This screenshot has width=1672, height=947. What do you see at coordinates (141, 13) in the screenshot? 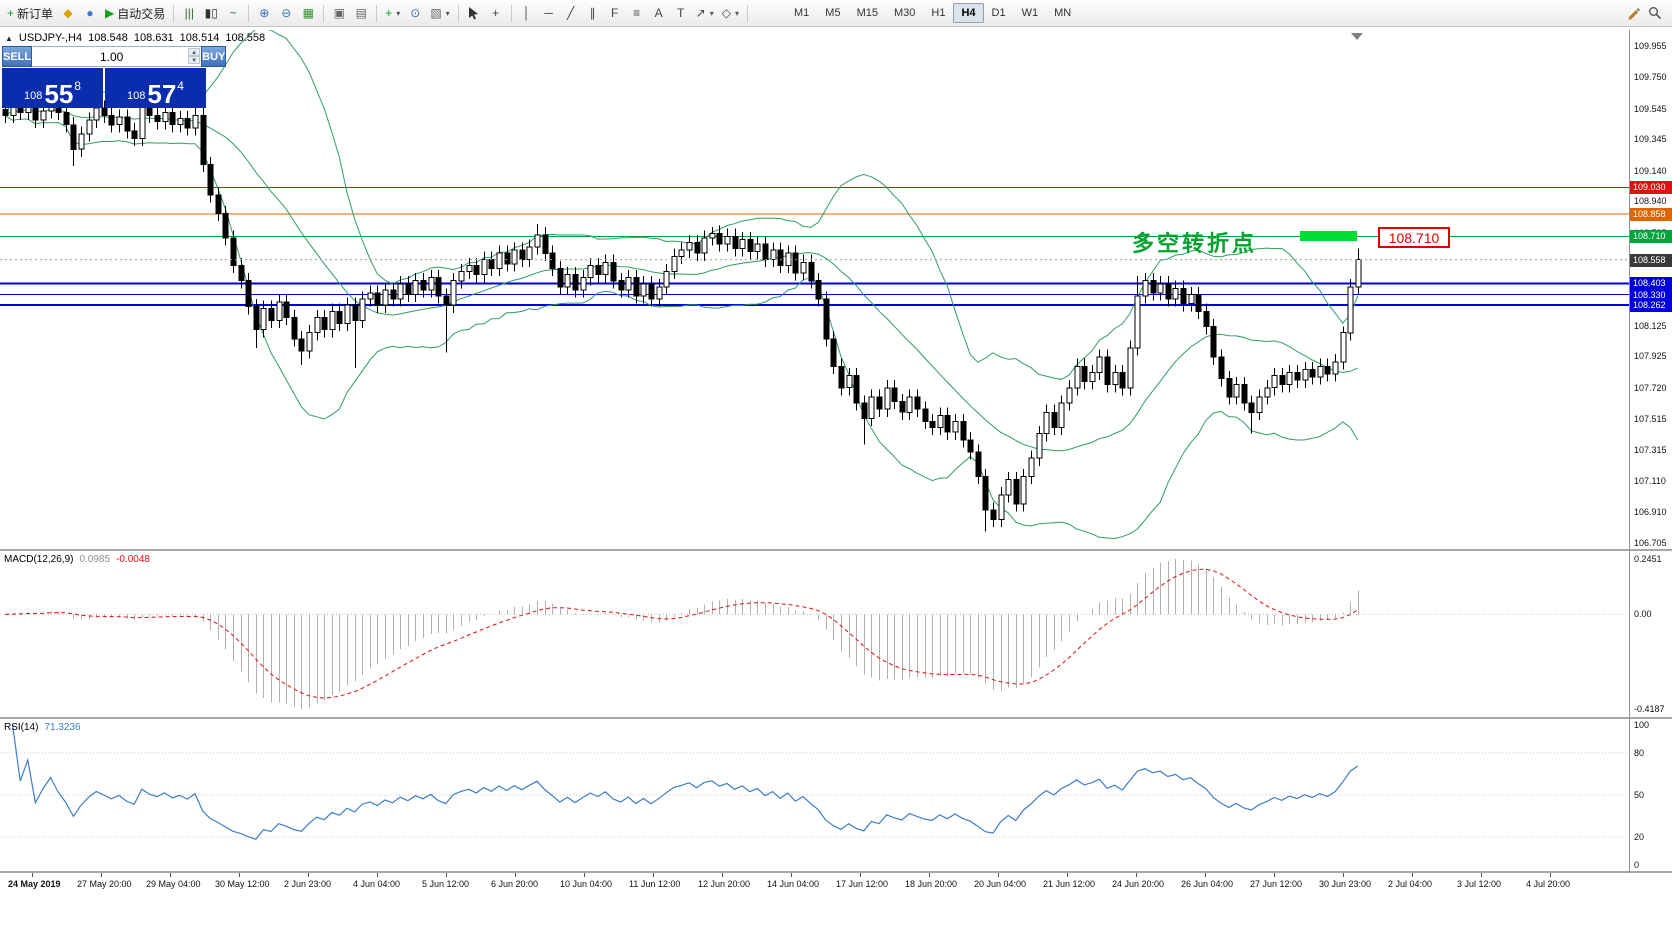
I see `autotrading-button-label: 自动交易` at bounding box center [141, 13].